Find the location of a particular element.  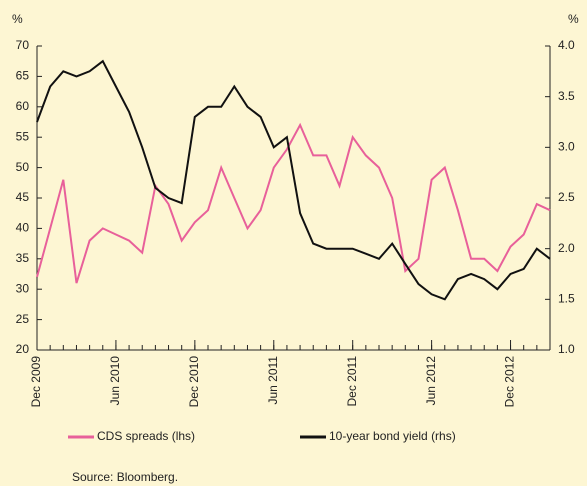

y2-tick-label: 4.0 is located at coordinates (566, 45).